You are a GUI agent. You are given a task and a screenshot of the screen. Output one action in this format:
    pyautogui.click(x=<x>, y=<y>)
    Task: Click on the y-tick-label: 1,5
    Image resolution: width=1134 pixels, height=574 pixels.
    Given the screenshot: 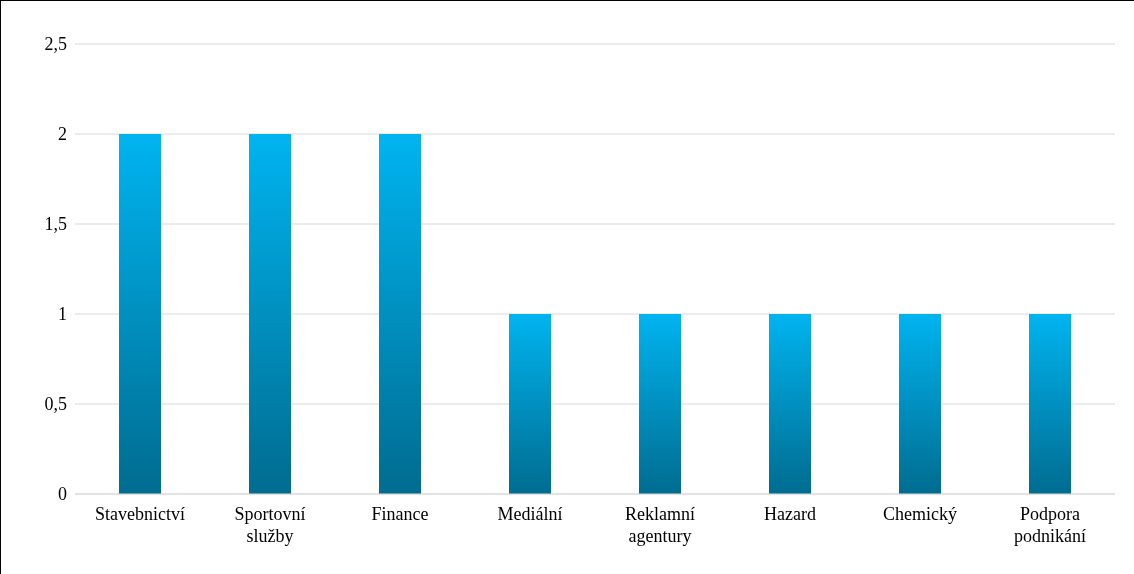 What is the action you would take?
    pyautogui.click(x=55, y=224)
    